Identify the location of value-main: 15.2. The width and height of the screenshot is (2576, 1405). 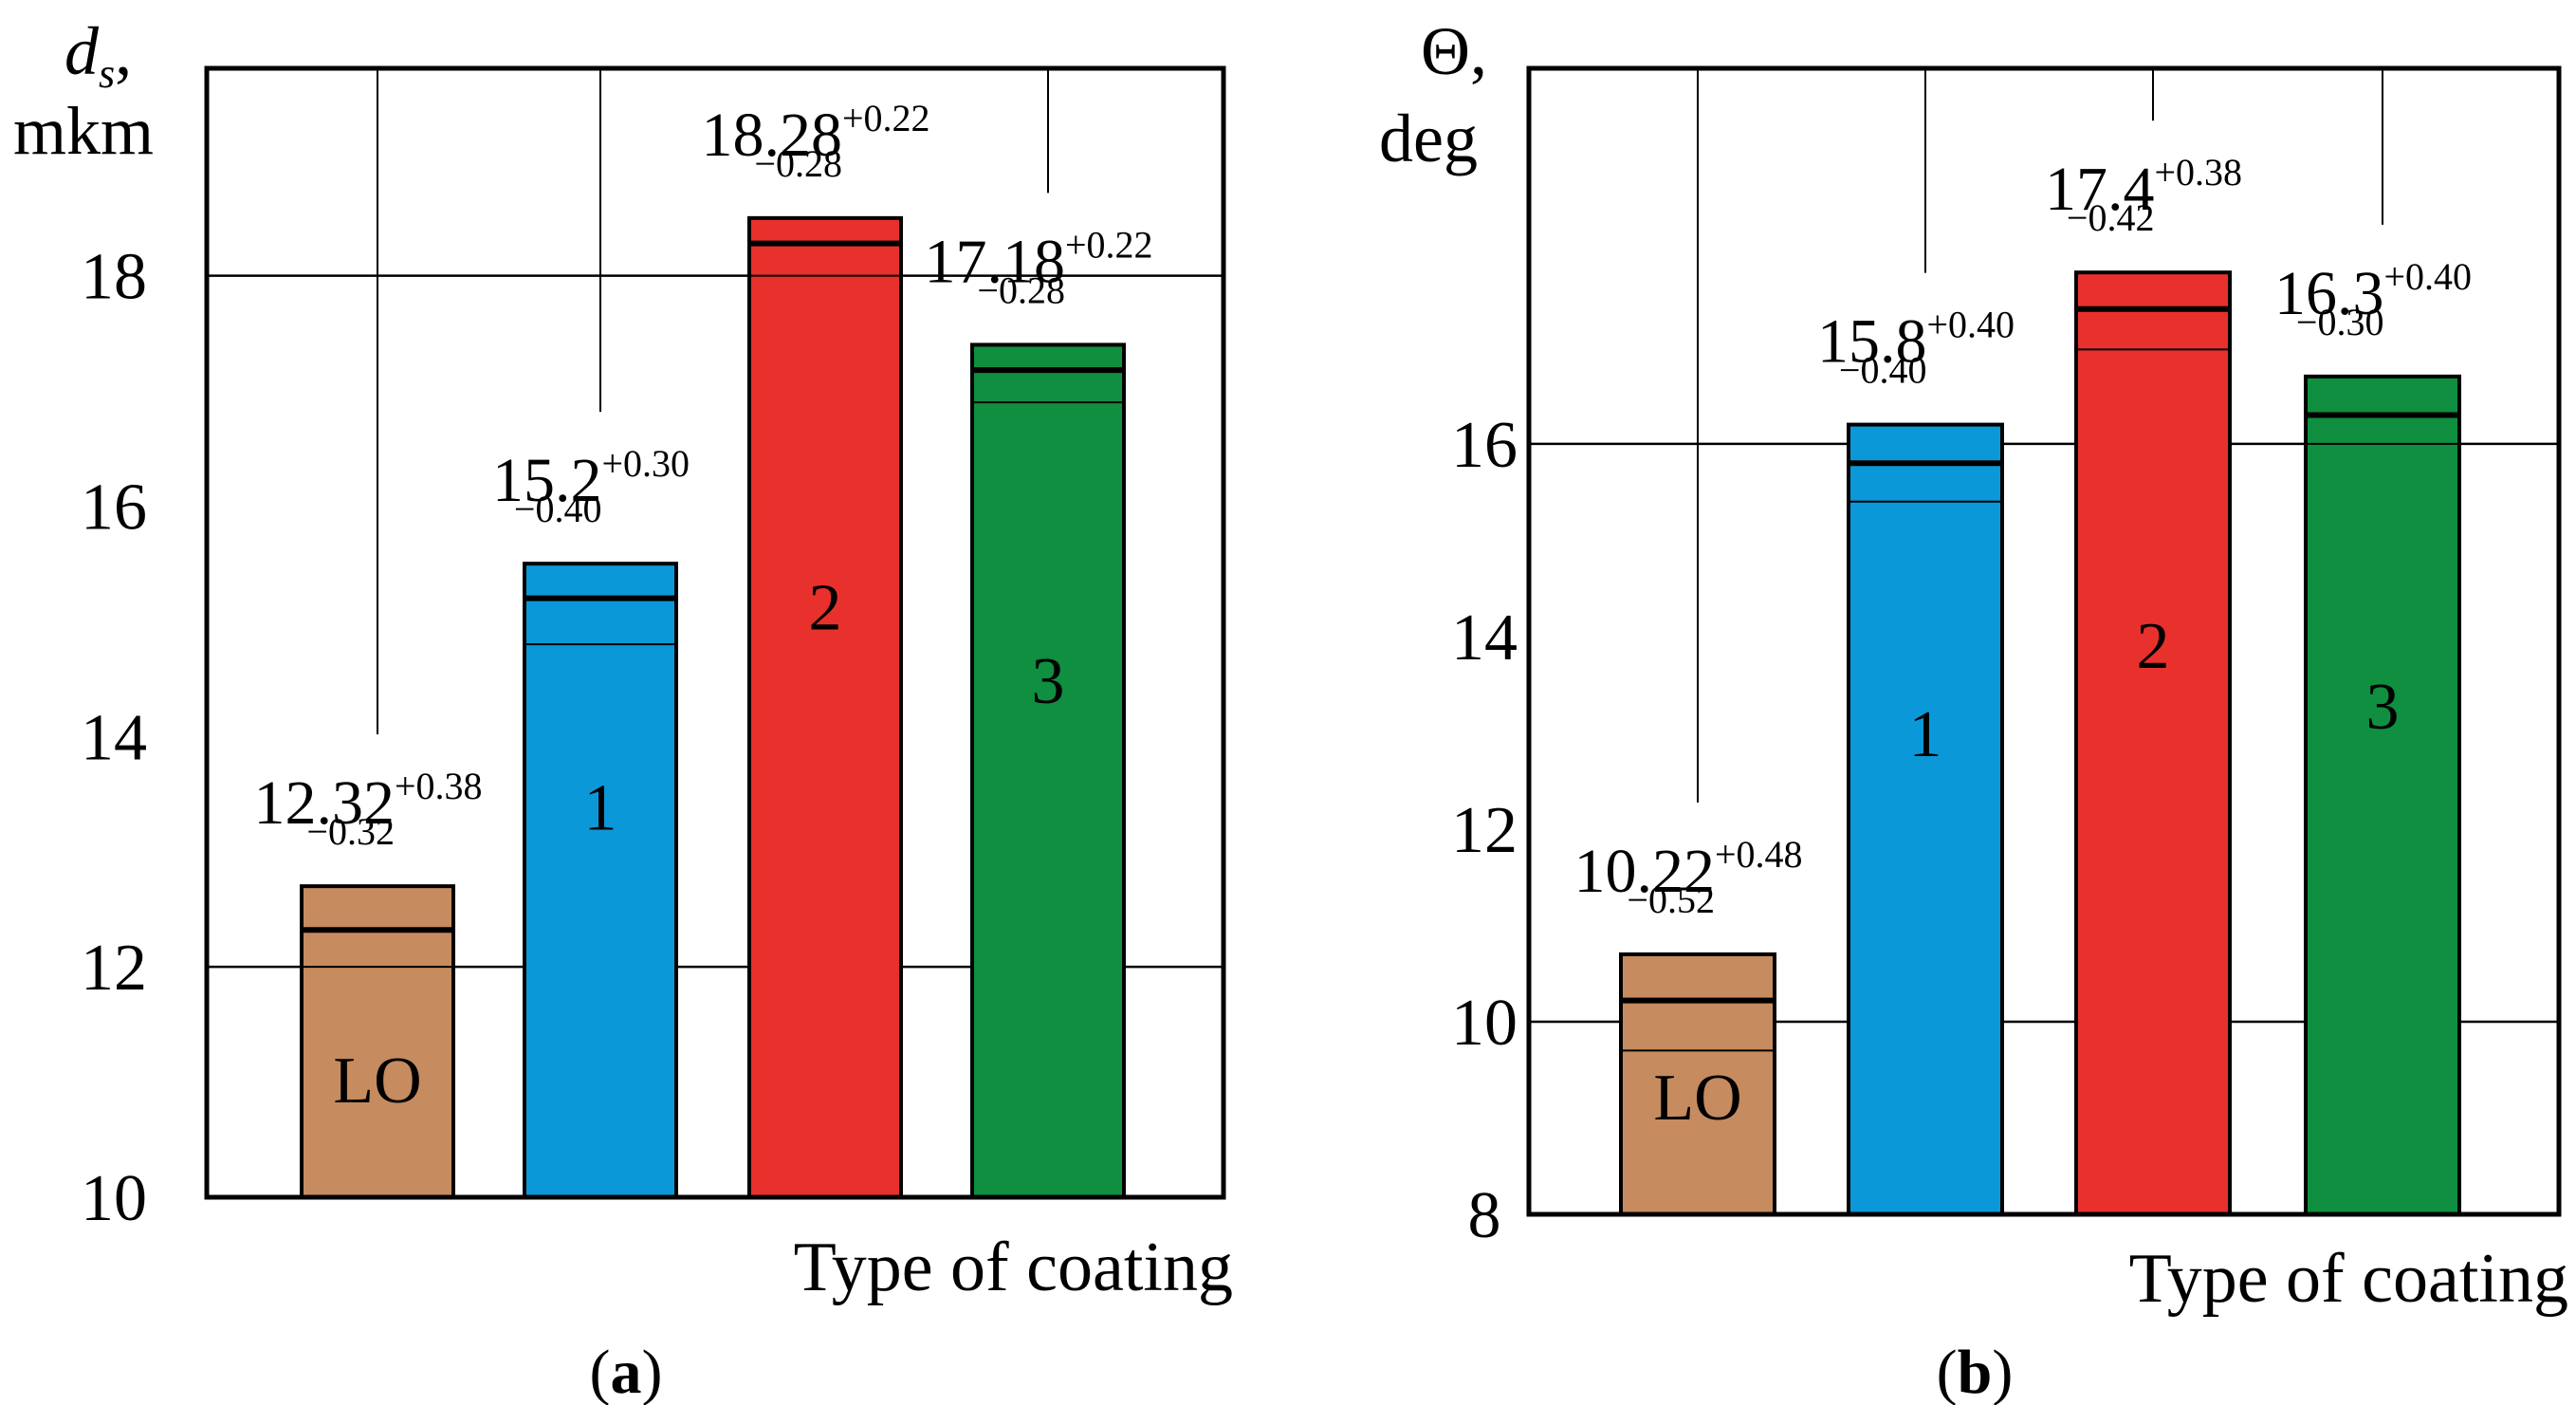
(547, 481).